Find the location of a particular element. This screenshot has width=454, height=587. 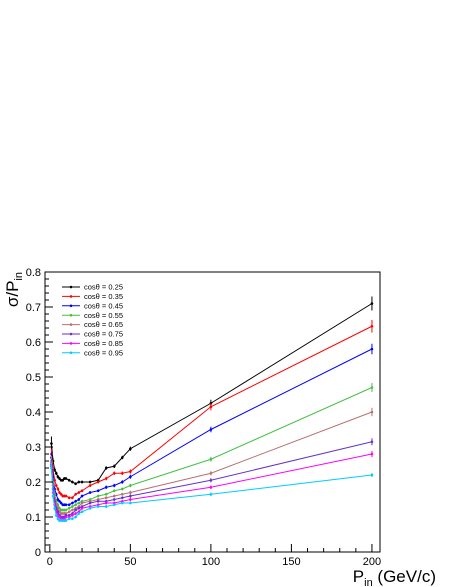

legend-item: cosθ = 0.75 is located at coordinates (92, 334).